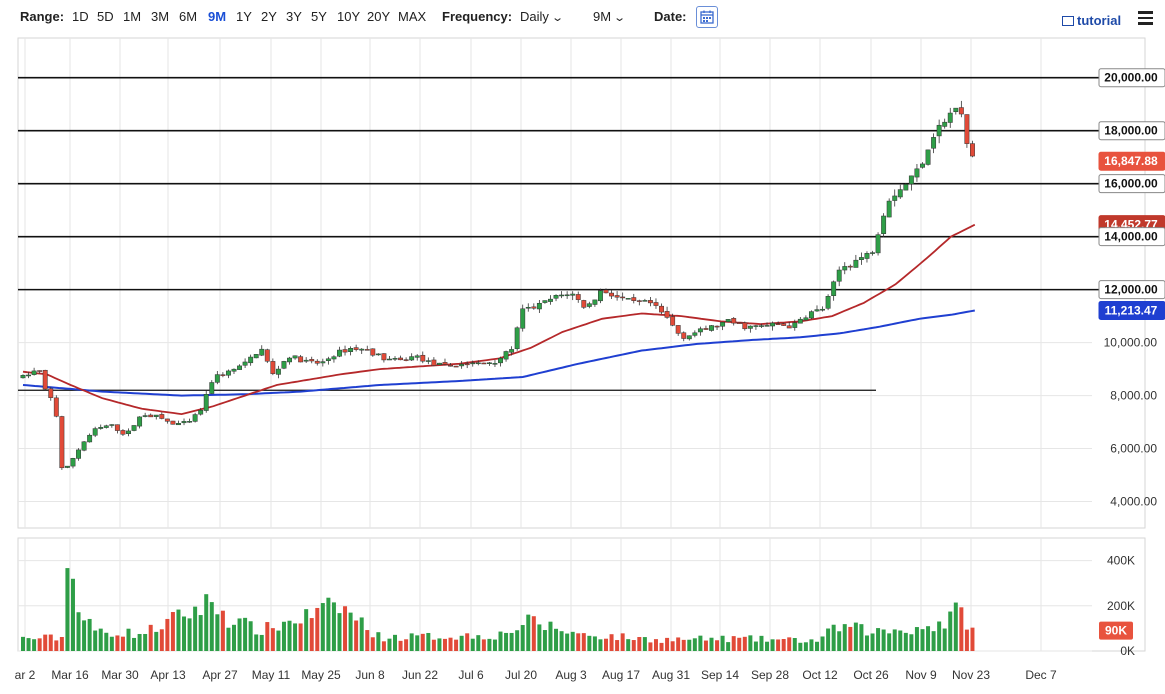 The image size is (1165, 694). Describe the element at coordinates (294, 16) in the screenshot. I see `range-button-3y: 3Y` at that location.